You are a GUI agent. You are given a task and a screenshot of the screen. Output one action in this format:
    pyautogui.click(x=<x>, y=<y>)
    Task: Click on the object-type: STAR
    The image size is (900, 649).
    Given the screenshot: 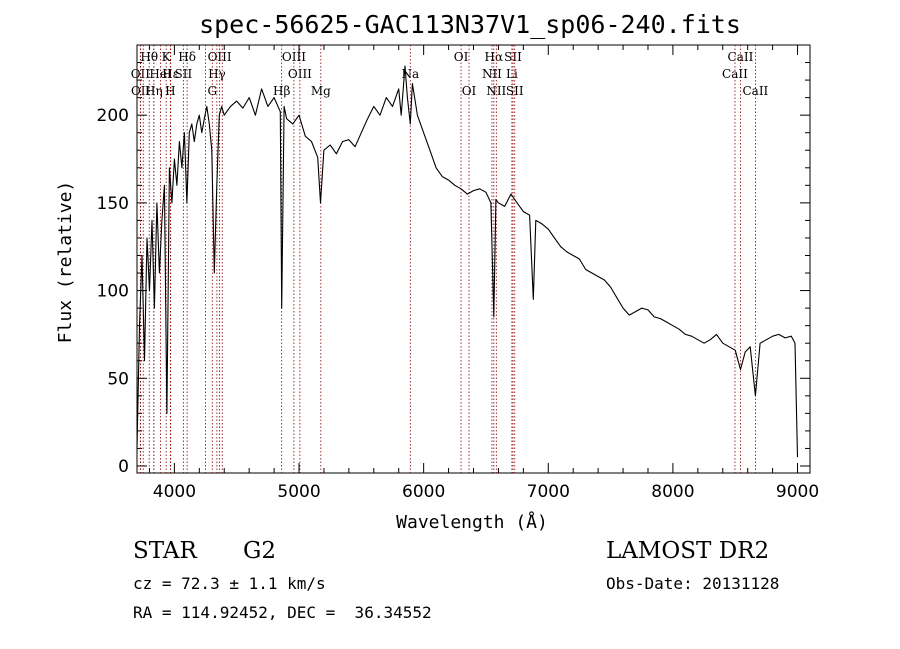 What is the action you would take?
    pyautogui.click(x=165, y=551)
    